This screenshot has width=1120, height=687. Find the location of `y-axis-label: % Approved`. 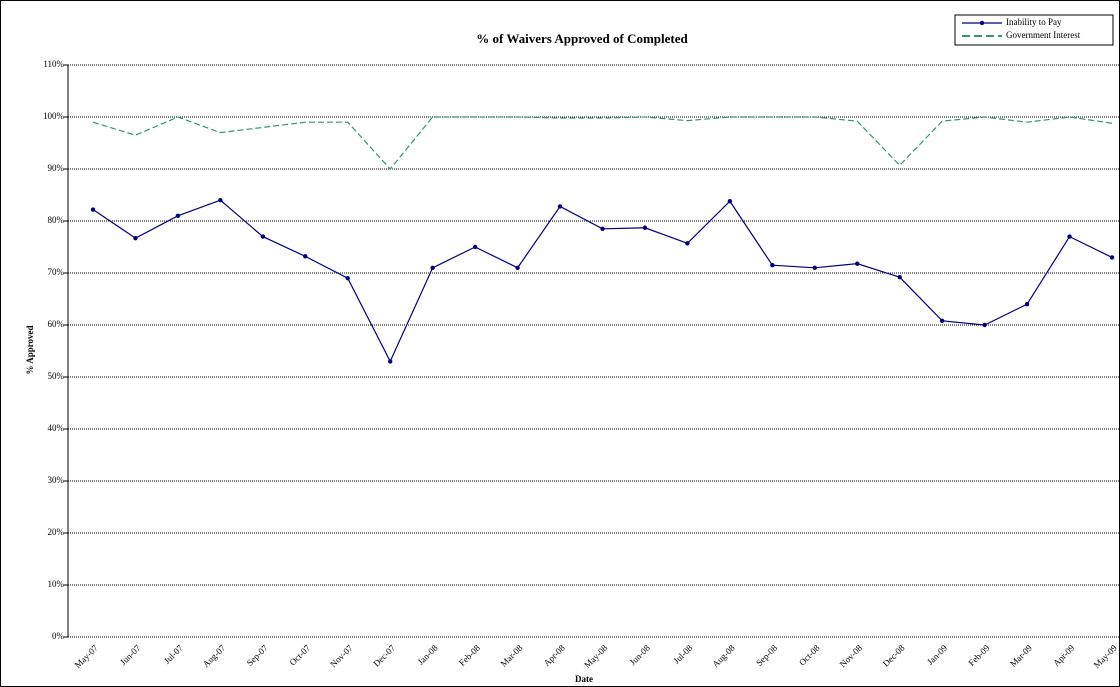

y-axis-label: % Approved is located at coordinates (30, 349).